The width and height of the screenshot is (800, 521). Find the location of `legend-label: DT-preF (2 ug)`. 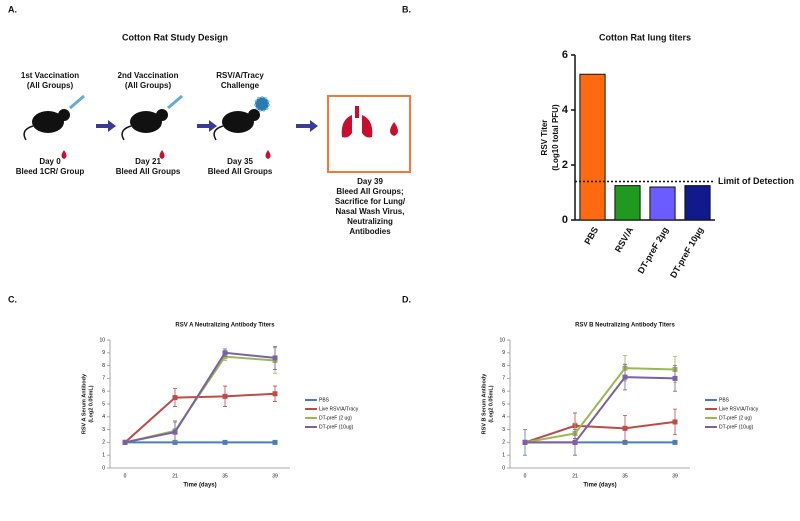

legend-label: DT-preF (2 ug) is located at coordinates (735, 418).